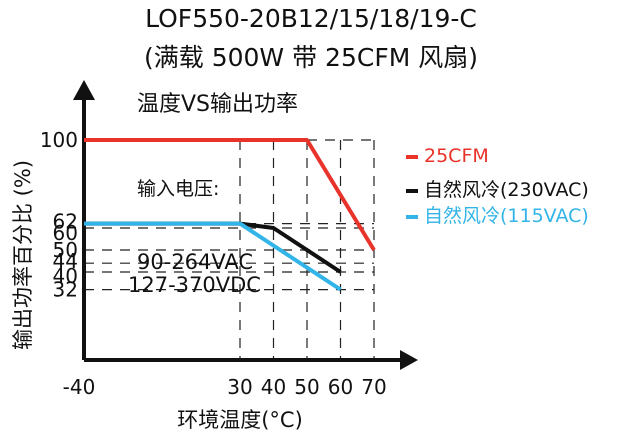 Image resolution: width=622 pixels, height=435 pixels. What do you see at coordinates (84, 90) in the screenshot?
I see `y-axis-arrow` at bounding box center [84, 90].